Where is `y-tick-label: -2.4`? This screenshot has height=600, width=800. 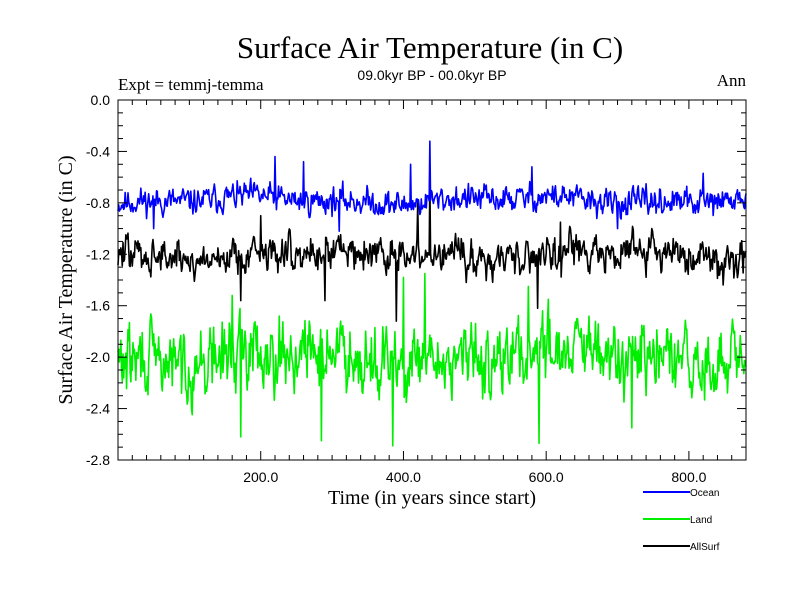 y-tick-label: -2.4 is located at coordinates (98, 409).